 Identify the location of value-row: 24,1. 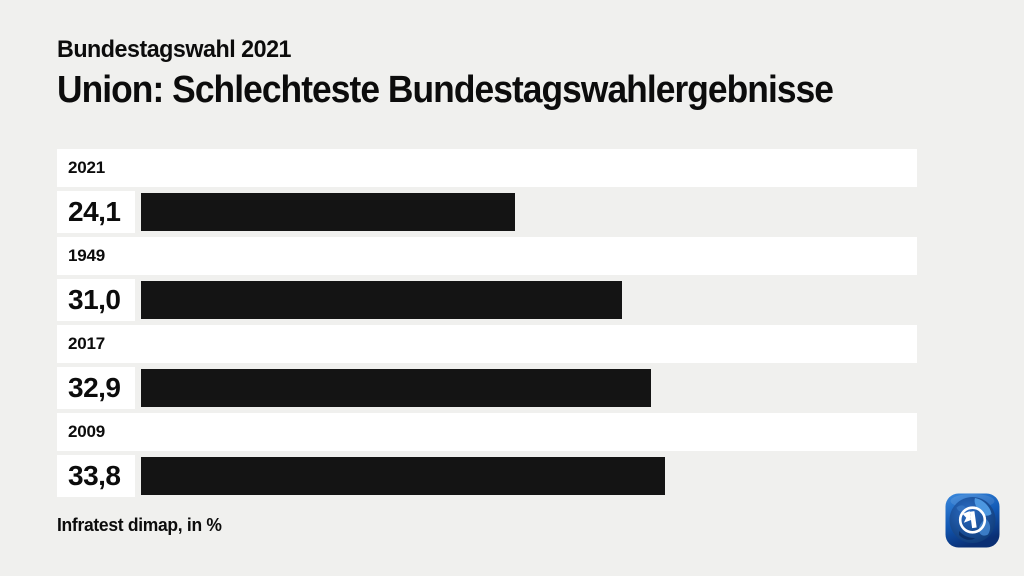
(487, 212).